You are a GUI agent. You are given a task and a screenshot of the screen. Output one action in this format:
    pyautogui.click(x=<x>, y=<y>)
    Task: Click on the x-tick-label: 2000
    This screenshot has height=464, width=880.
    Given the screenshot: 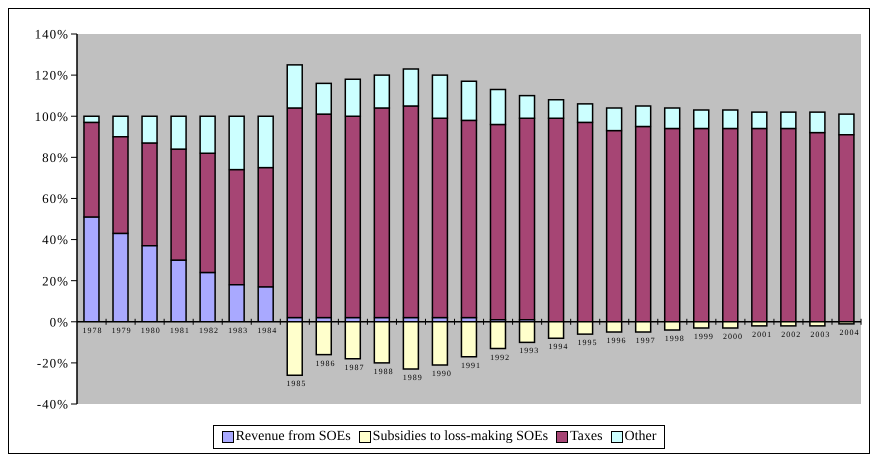 What is the action you would take?
    pyautogui.click(x=733, y=336)
    